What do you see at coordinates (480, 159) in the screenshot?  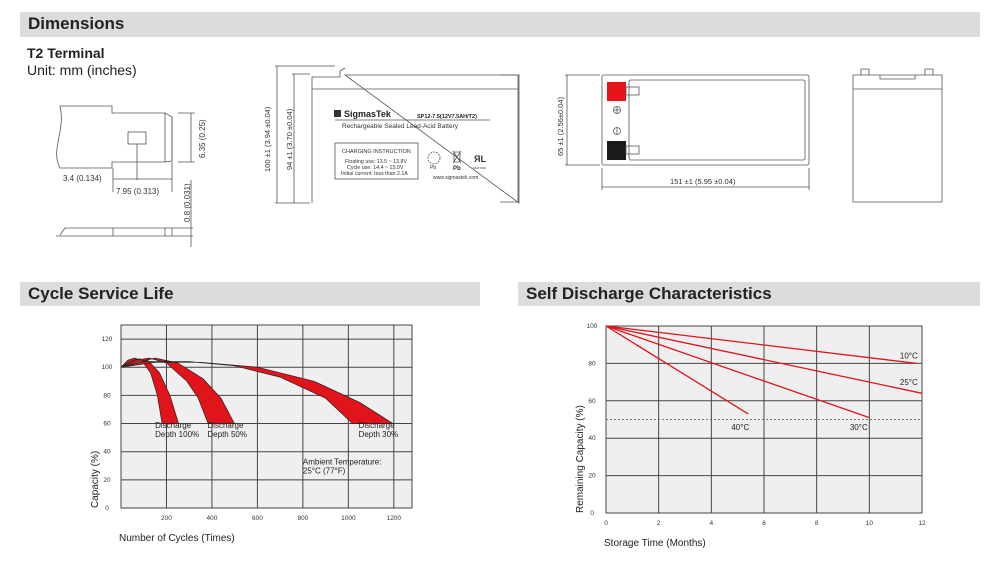 I see `ul-mark-icon: ЯL` at bounding box center [480, 159].